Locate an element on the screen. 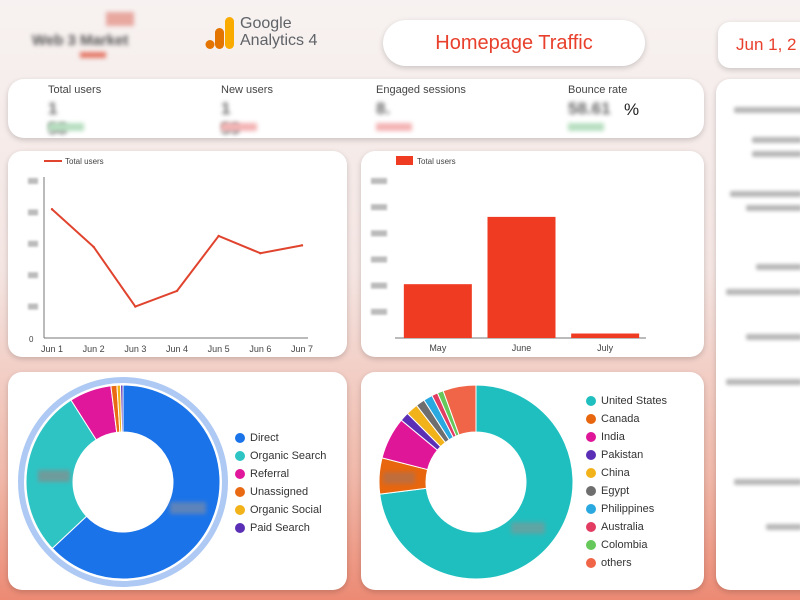 The image size is (800, 600). legend-label: Australia is located at coordinates (622, 527).